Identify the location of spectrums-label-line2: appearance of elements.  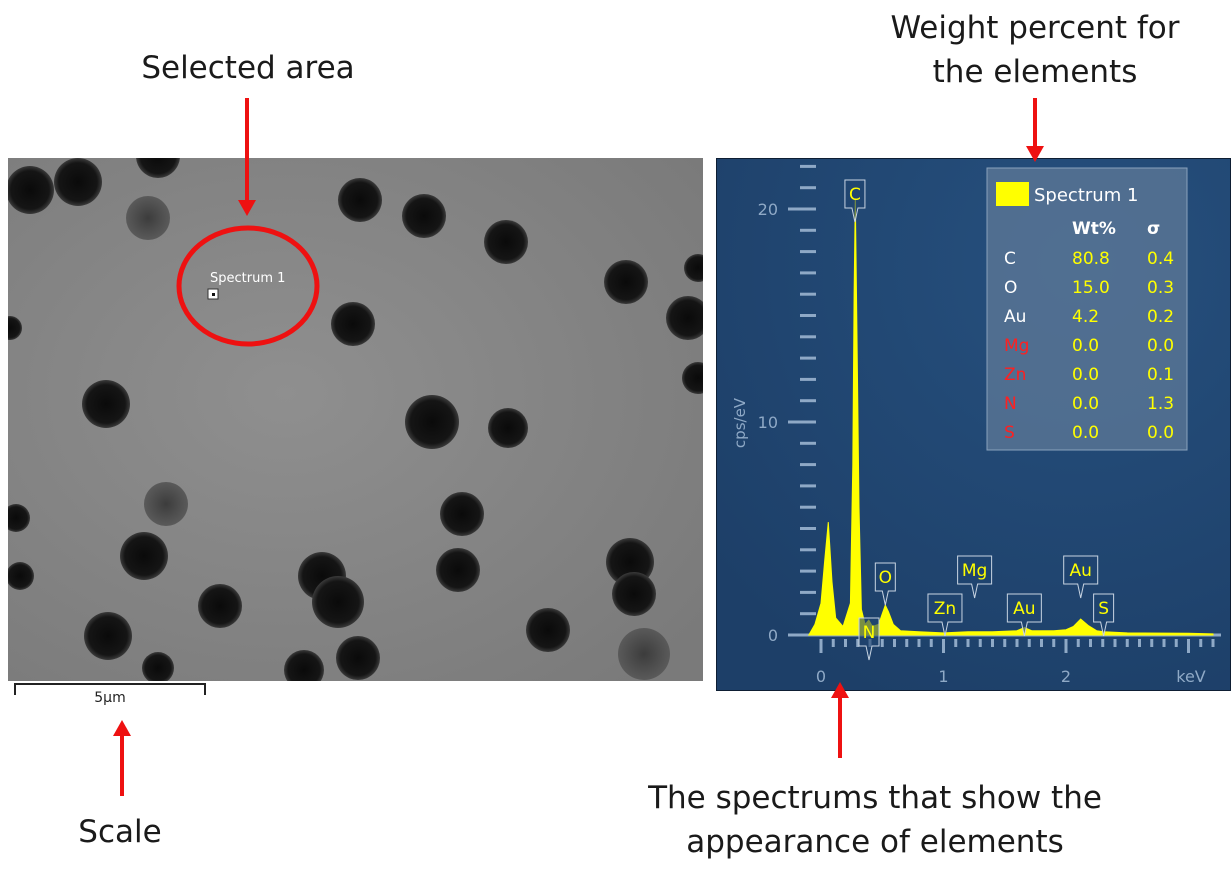
(875, 842).